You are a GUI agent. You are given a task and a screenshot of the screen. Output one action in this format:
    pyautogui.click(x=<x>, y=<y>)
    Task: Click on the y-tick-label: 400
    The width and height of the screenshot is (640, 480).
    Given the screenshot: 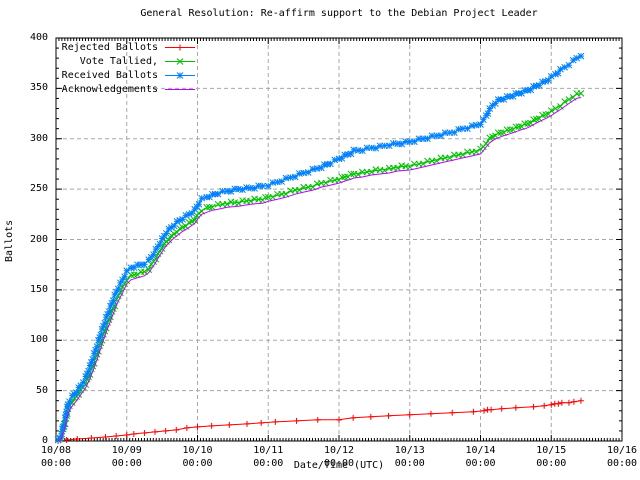 What is the action you would take?
    pyautogui.click(x=38, y=37)
    